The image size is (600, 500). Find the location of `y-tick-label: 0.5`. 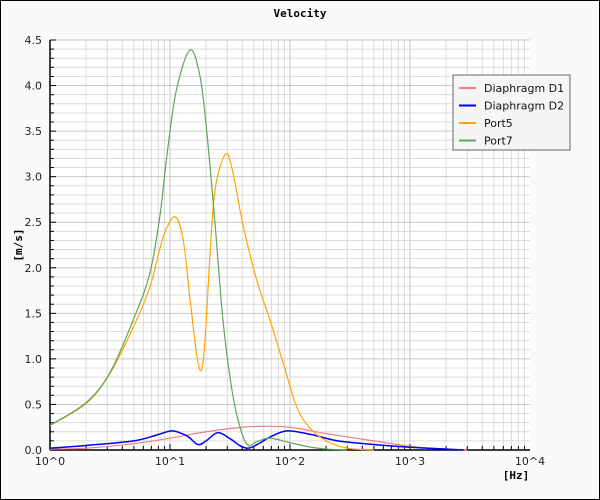

y-tick-label: 0.5 is located at coordinates (34, 404).